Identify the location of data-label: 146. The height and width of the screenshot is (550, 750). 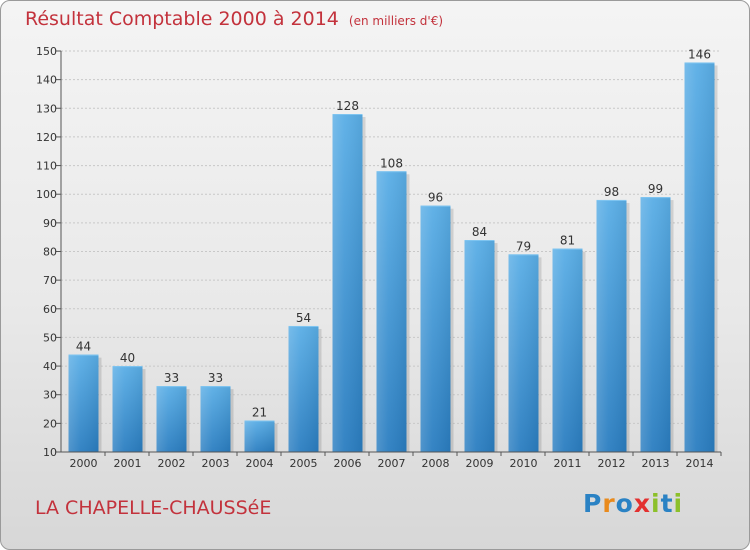
(699, 54).